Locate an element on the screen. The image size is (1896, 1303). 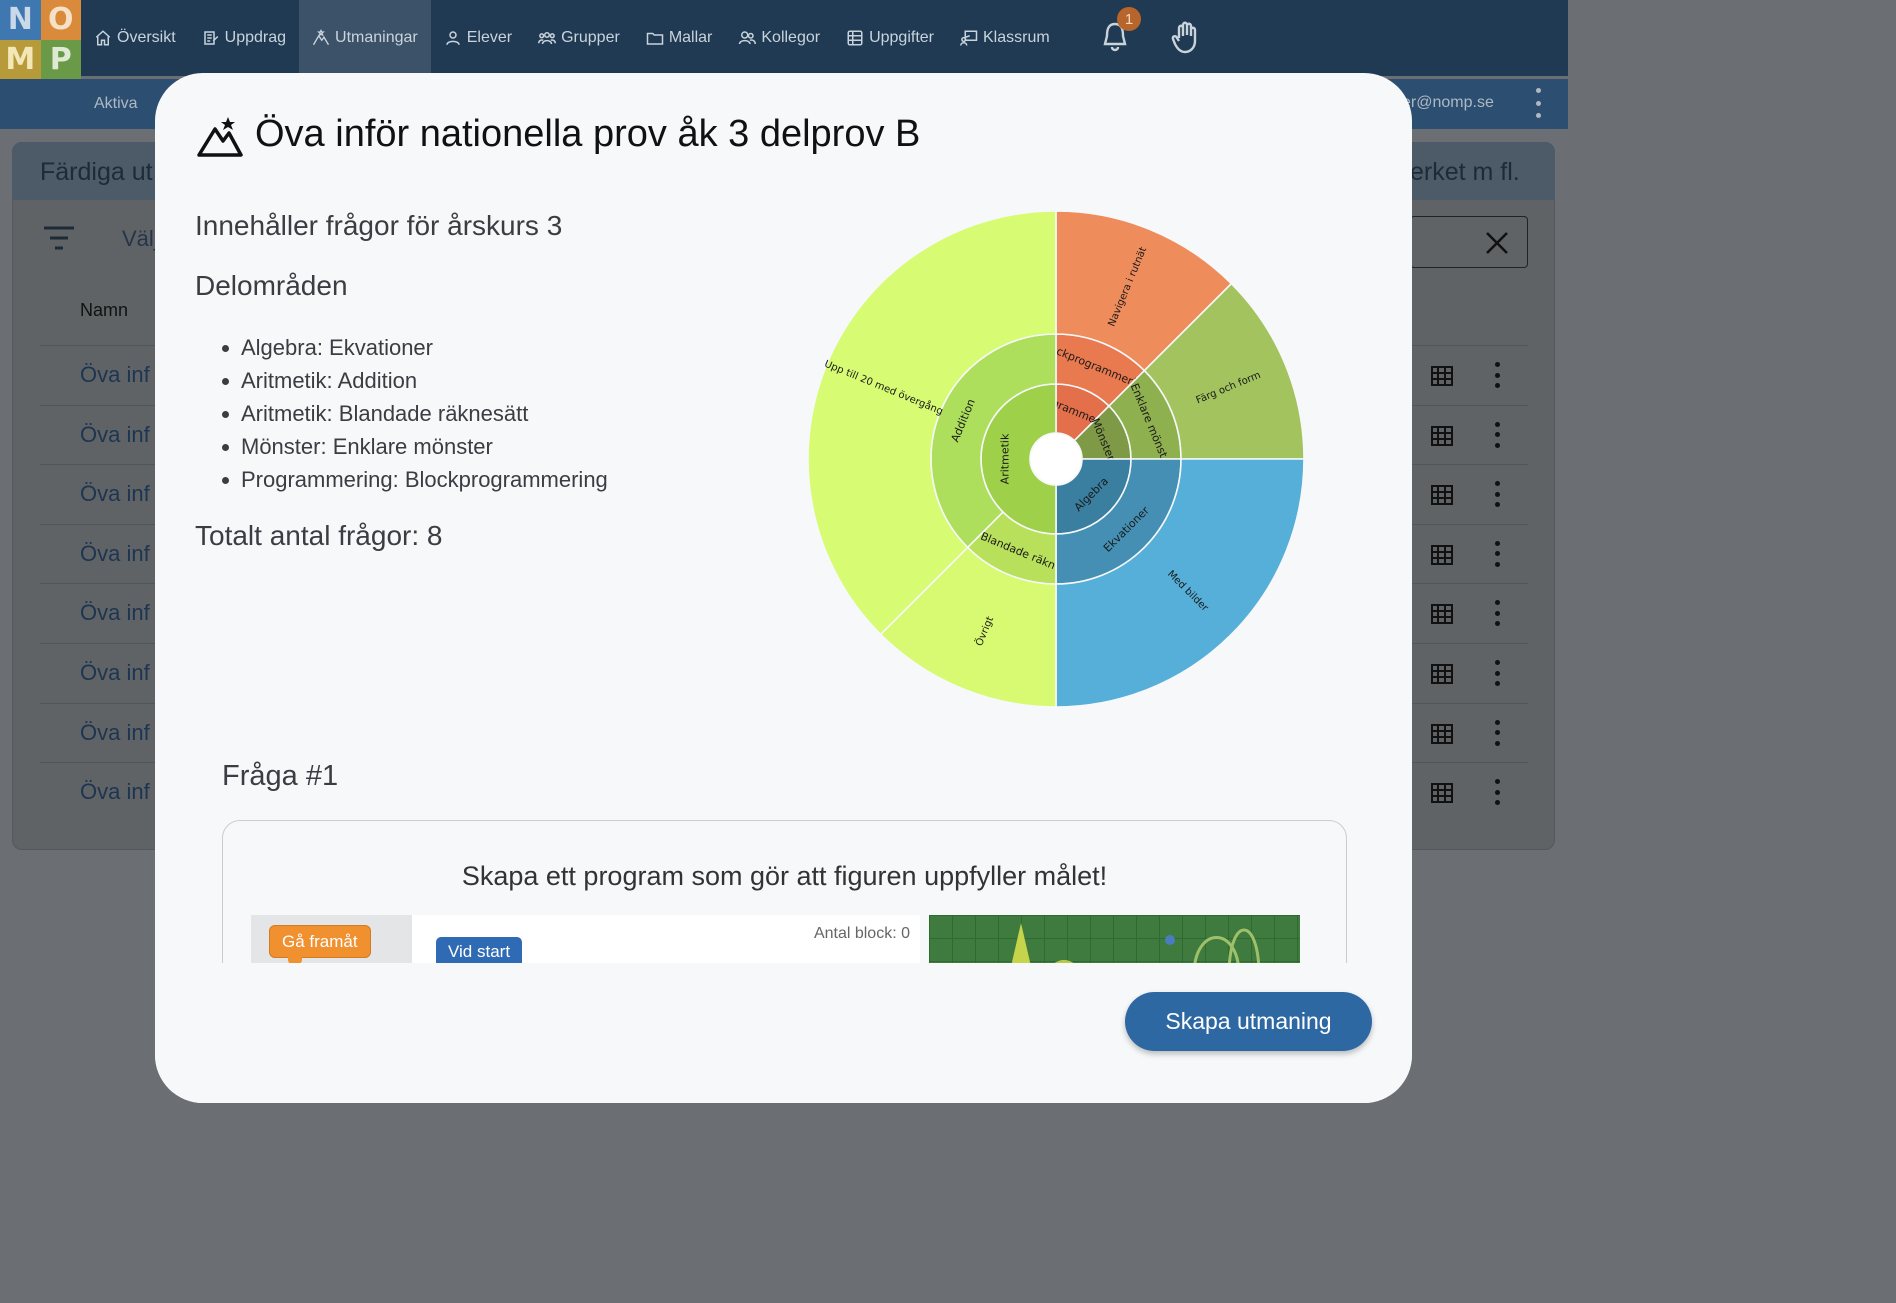
classroom-icon is located at coordinates (969, 38).